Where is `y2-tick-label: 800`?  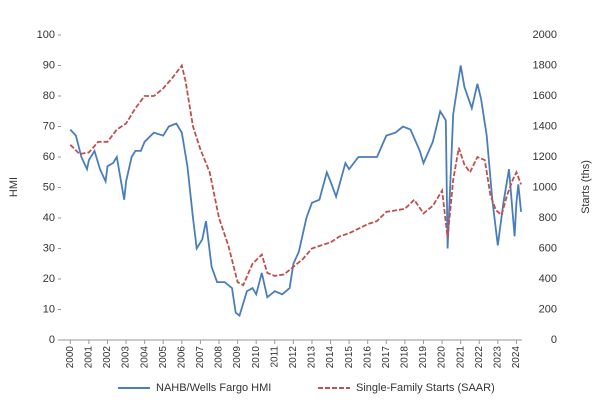
y2-tick-label: 800 is located at coordinates (548, 218).